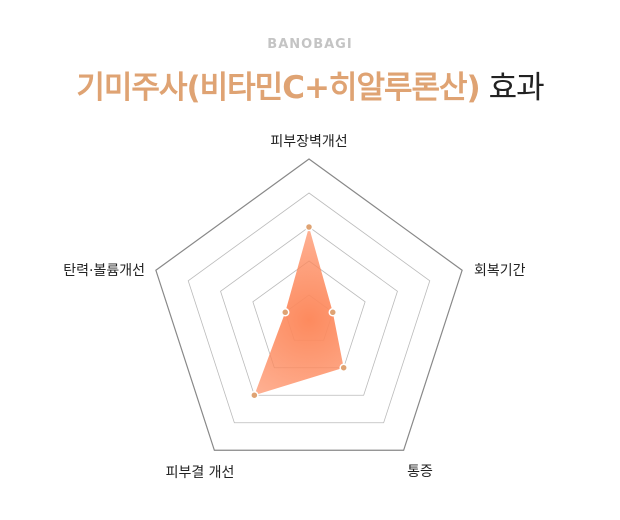 The width and height of the screenshot is (620, 520). What do you see at coordinates (104, 271) in the screenshot?
I see `axis-label: 탄력·볼륨개선` at bounding box center [104, 271].